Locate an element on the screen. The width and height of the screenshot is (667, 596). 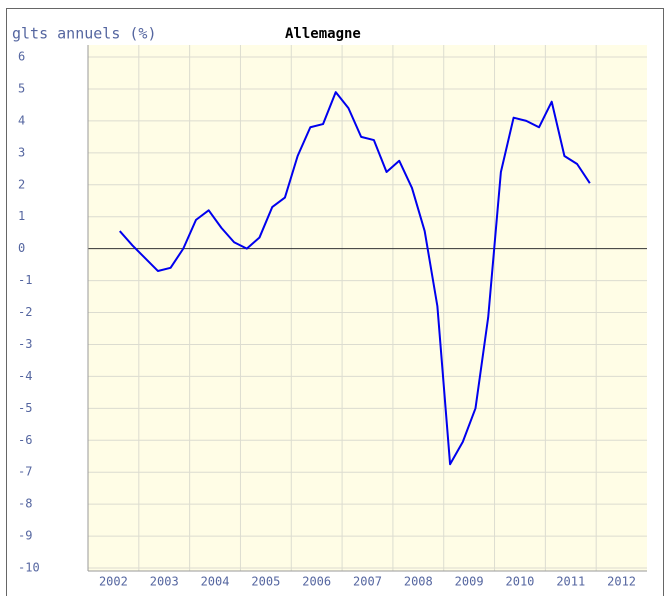
x-tick-label: 2007 is located at coordinates (367, 582).